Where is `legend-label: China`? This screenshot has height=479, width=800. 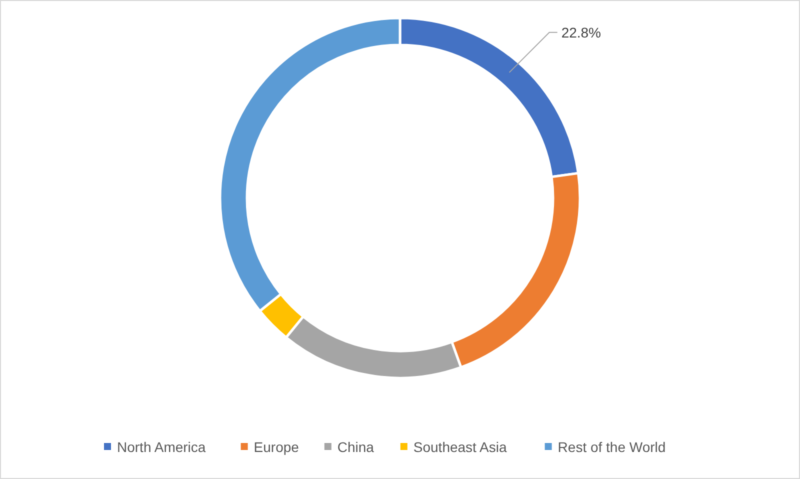
legend-label: China is located at coordinates (355, 446).